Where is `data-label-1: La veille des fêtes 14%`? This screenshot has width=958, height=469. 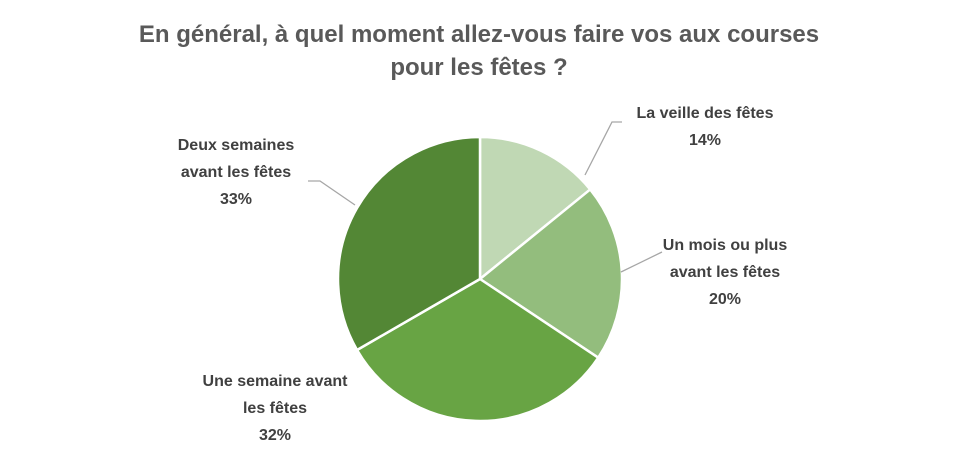 data-label-1: La veille des fêtes 14% is located at coordinates (705, 127).